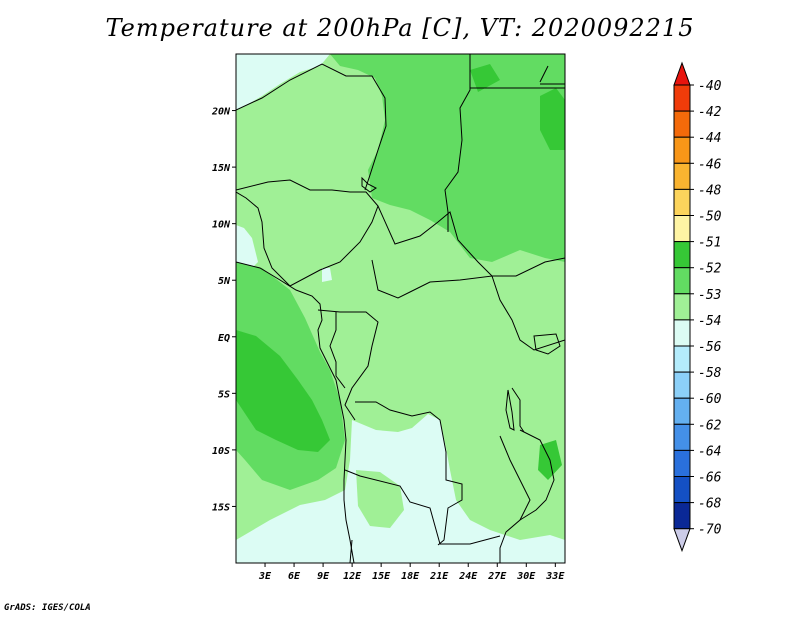  Describe the element at coordinates (709, 243) in the screenshot. I see `colorbar-label: -51` at that location.